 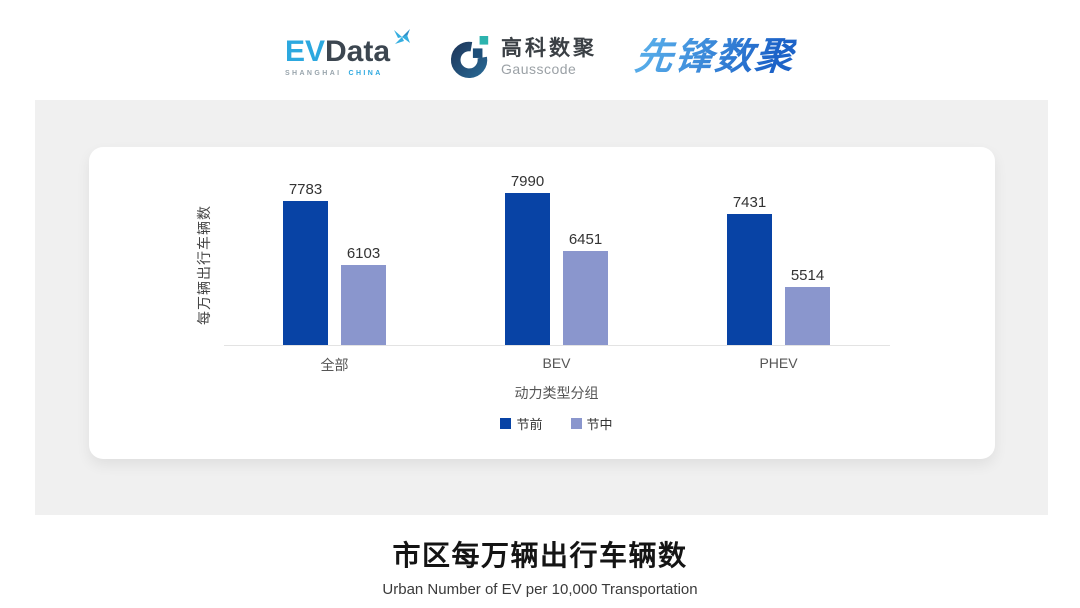 I want to click on evdata-wordmark: EV Data, so click(x=348, y=48).